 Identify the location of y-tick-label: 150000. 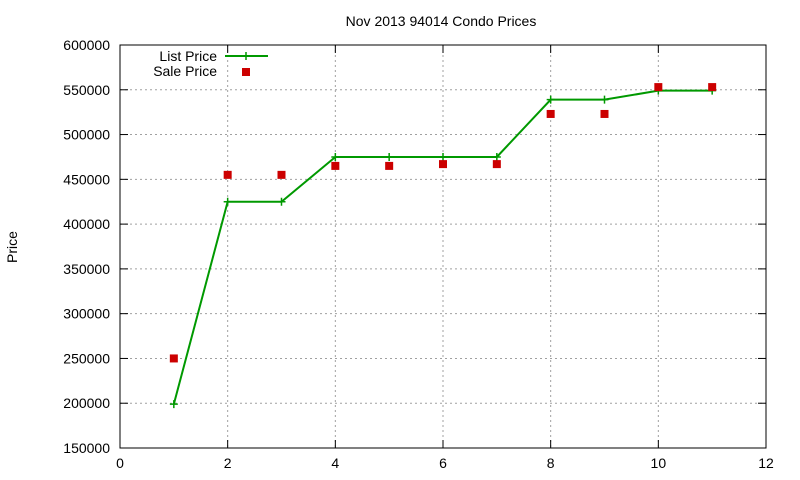
(86, 448).